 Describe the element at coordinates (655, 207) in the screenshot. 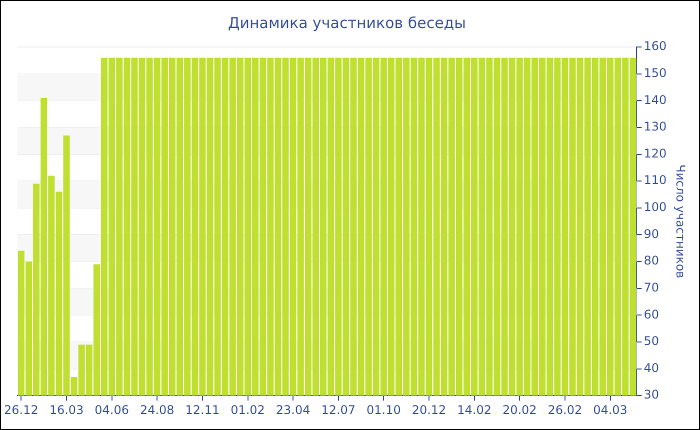

I see `y-tick-label: 100` at that location.